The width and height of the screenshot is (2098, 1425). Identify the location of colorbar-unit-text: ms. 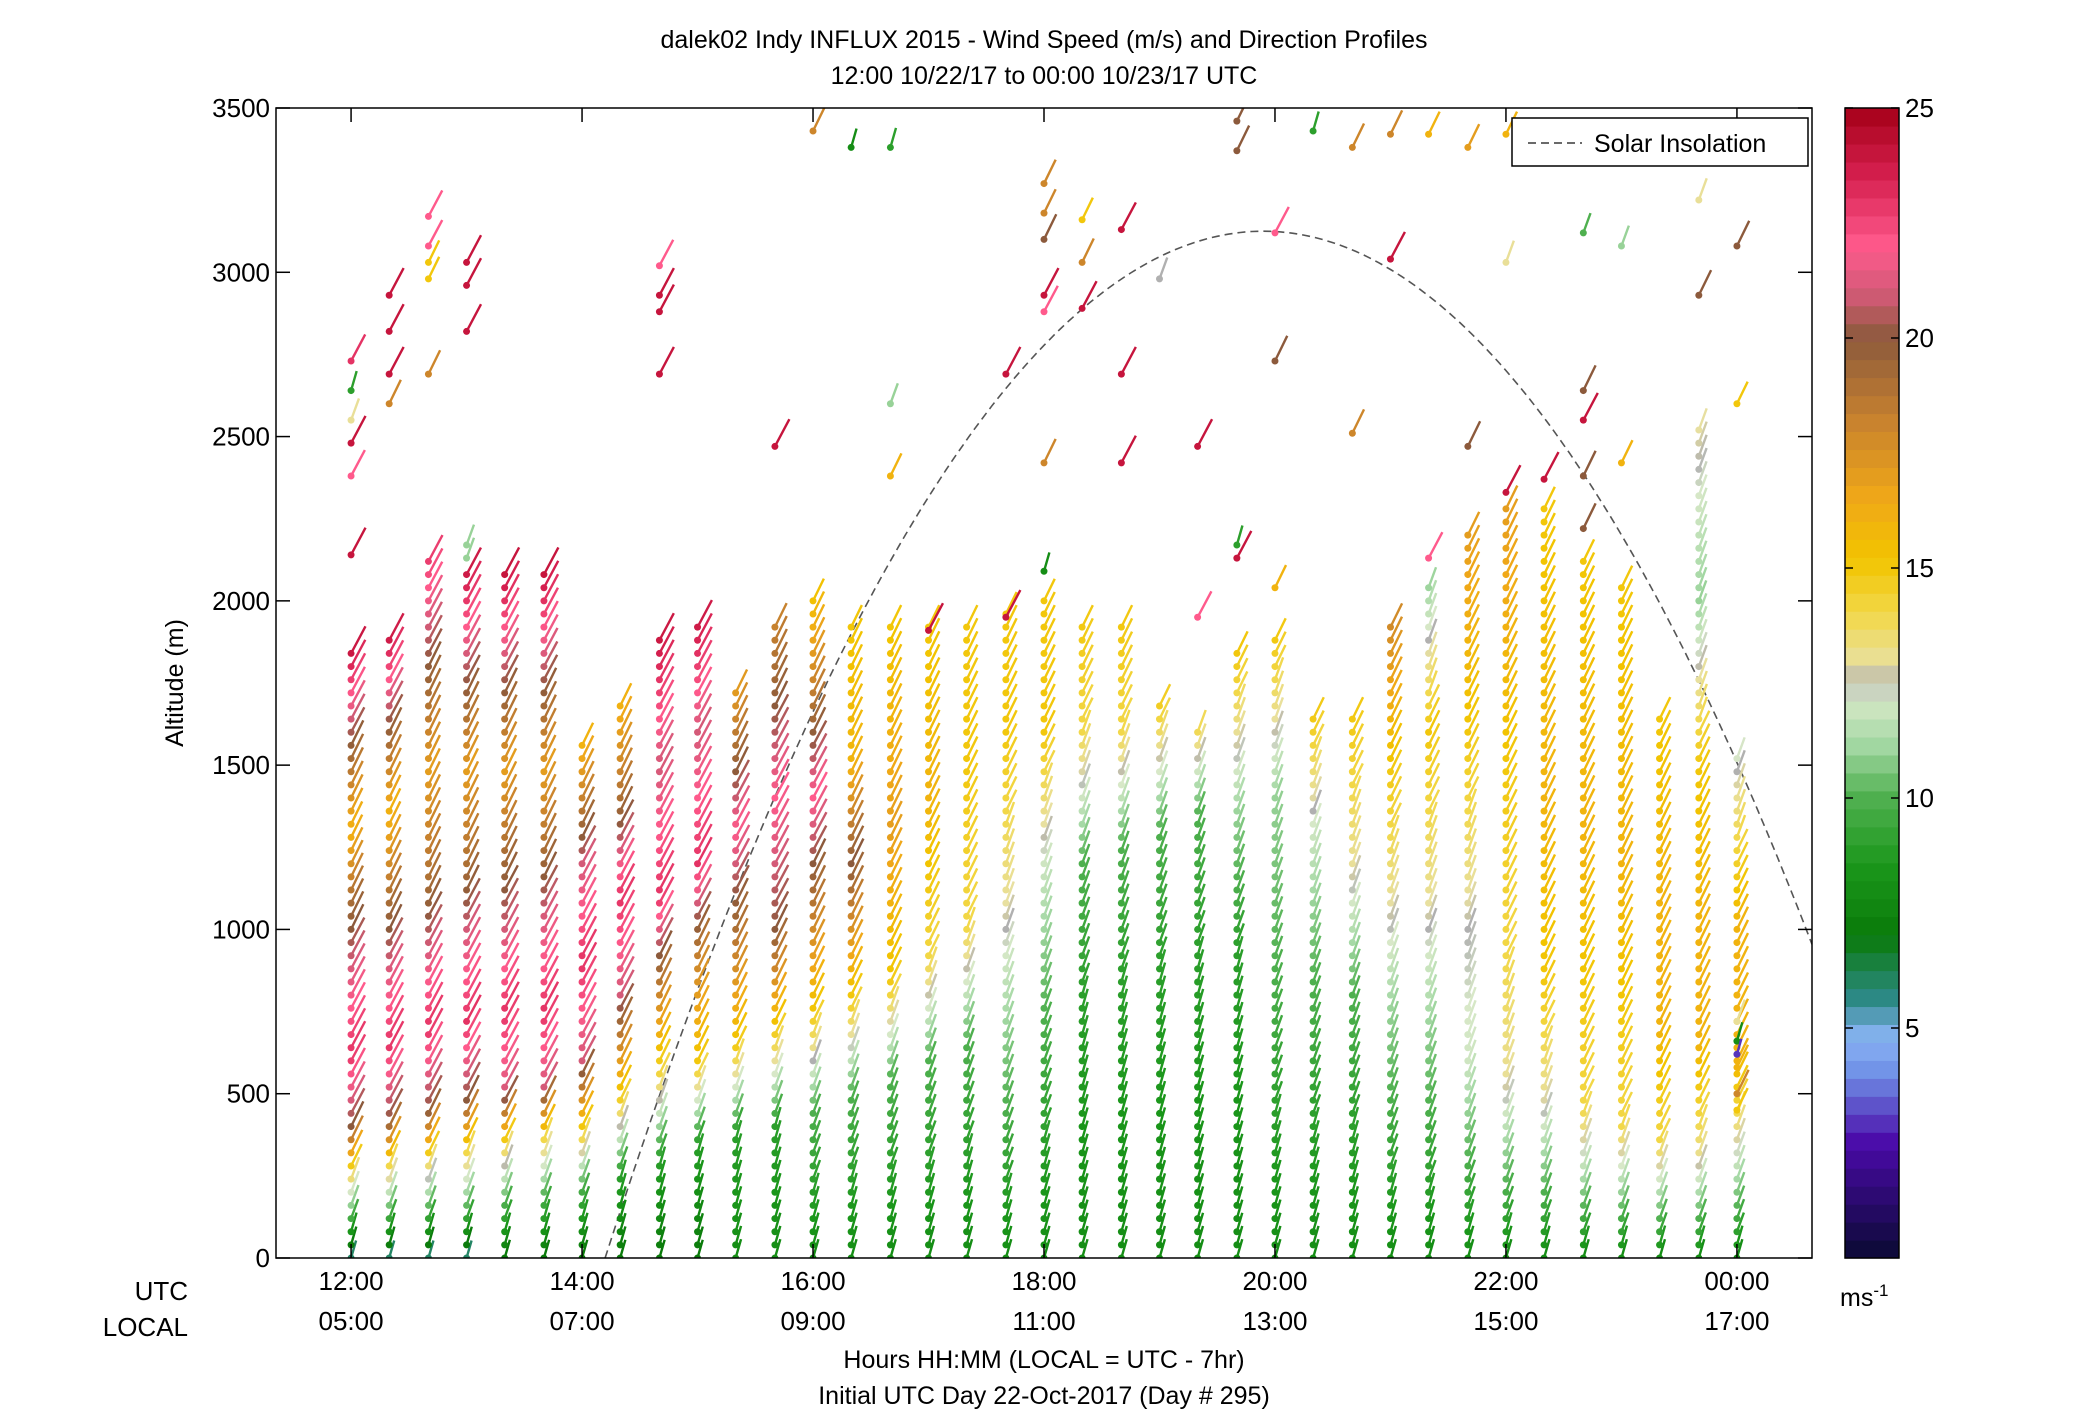
(1856, 1298).